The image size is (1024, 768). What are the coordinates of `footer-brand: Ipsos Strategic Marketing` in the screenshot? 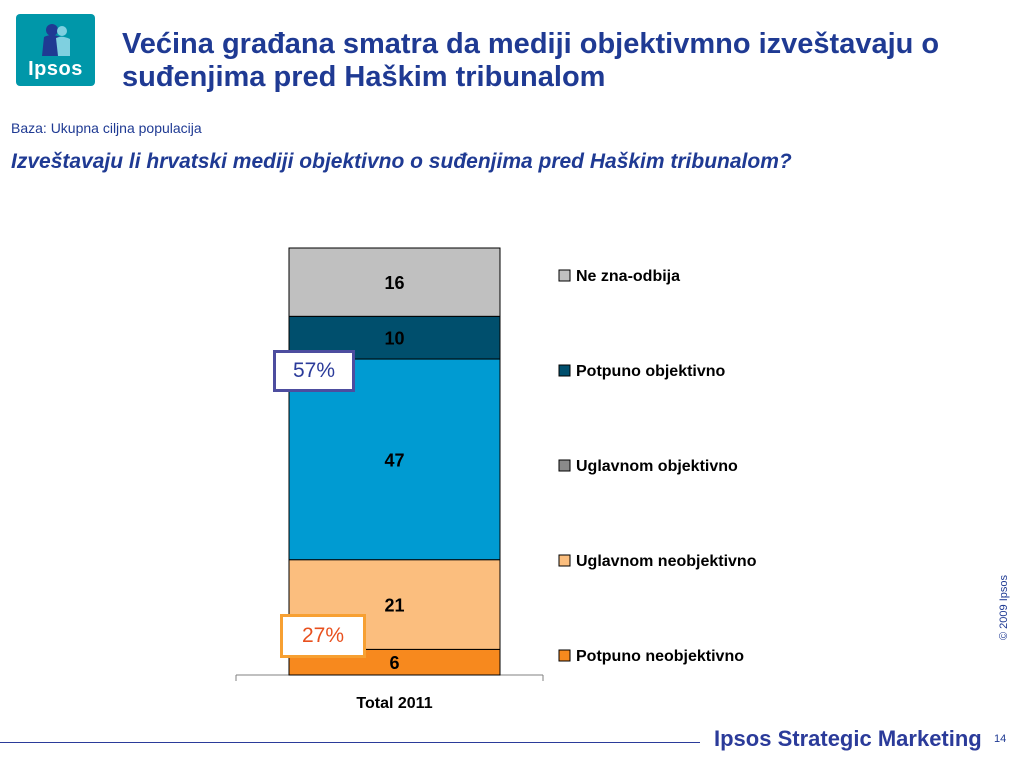 It's located at (848, 738).